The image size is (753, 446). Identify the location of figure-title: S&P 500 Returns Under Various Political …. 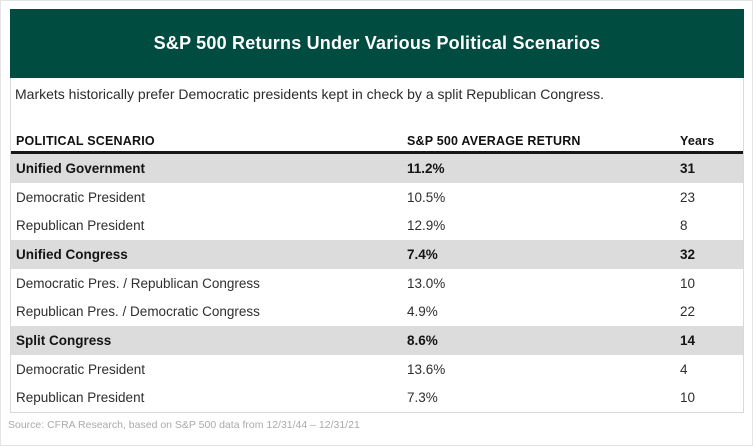
(377, 43).